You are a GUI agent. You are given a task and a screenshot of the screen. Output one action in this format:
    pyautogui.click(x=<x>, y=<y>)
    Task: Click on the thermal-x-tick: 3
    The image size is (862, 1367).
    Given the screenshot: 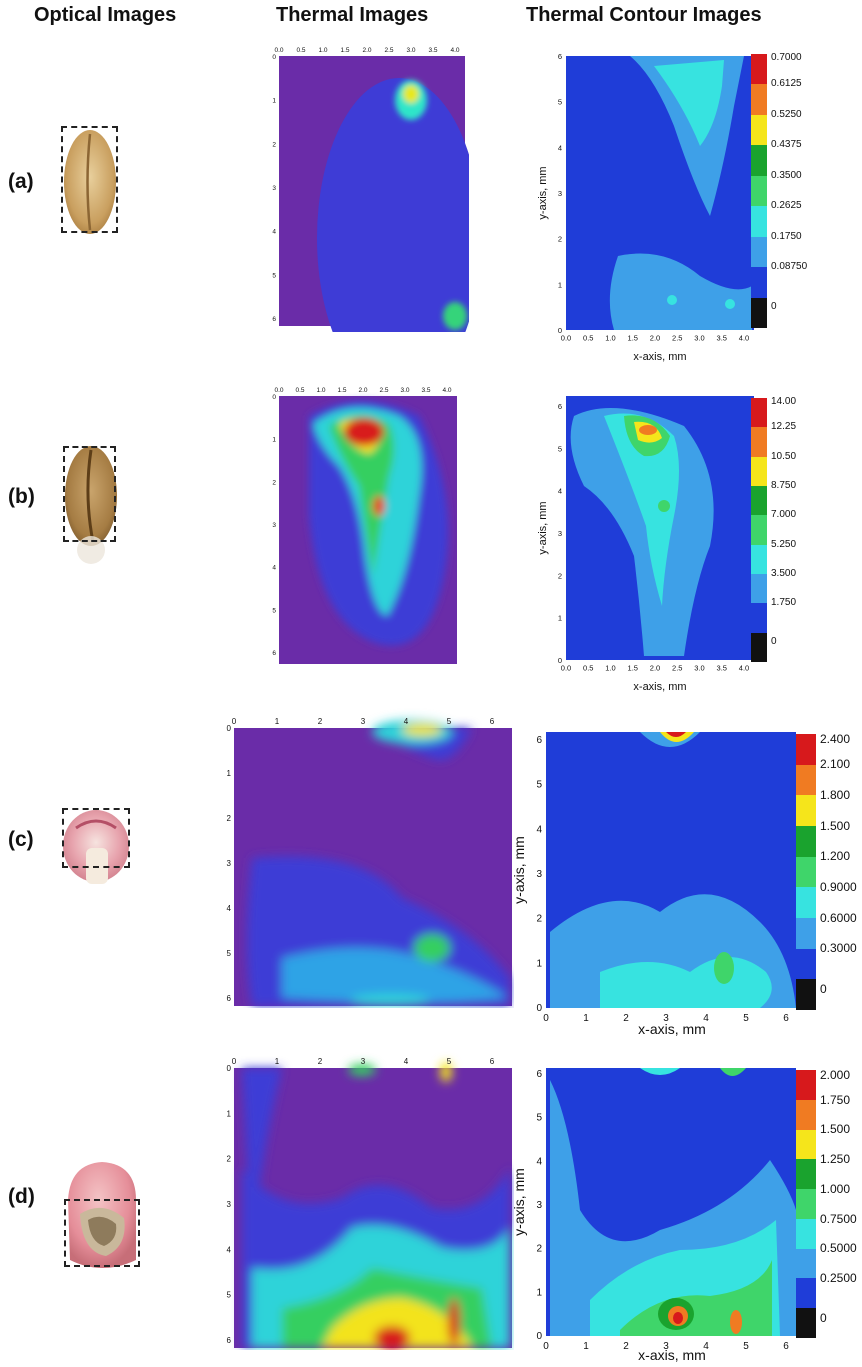 What is the action you would take?
    pyautogui.click(x=363, y=721)
    